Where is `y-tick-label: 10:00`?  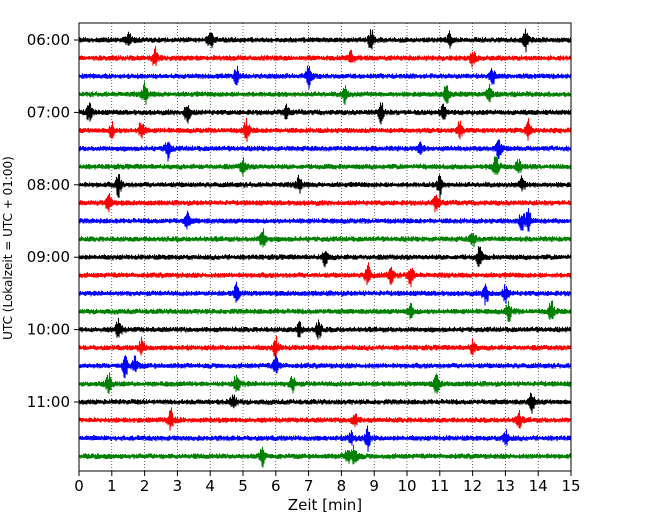 y-tick-label: 10:00 is located at coordinates (48, 330).